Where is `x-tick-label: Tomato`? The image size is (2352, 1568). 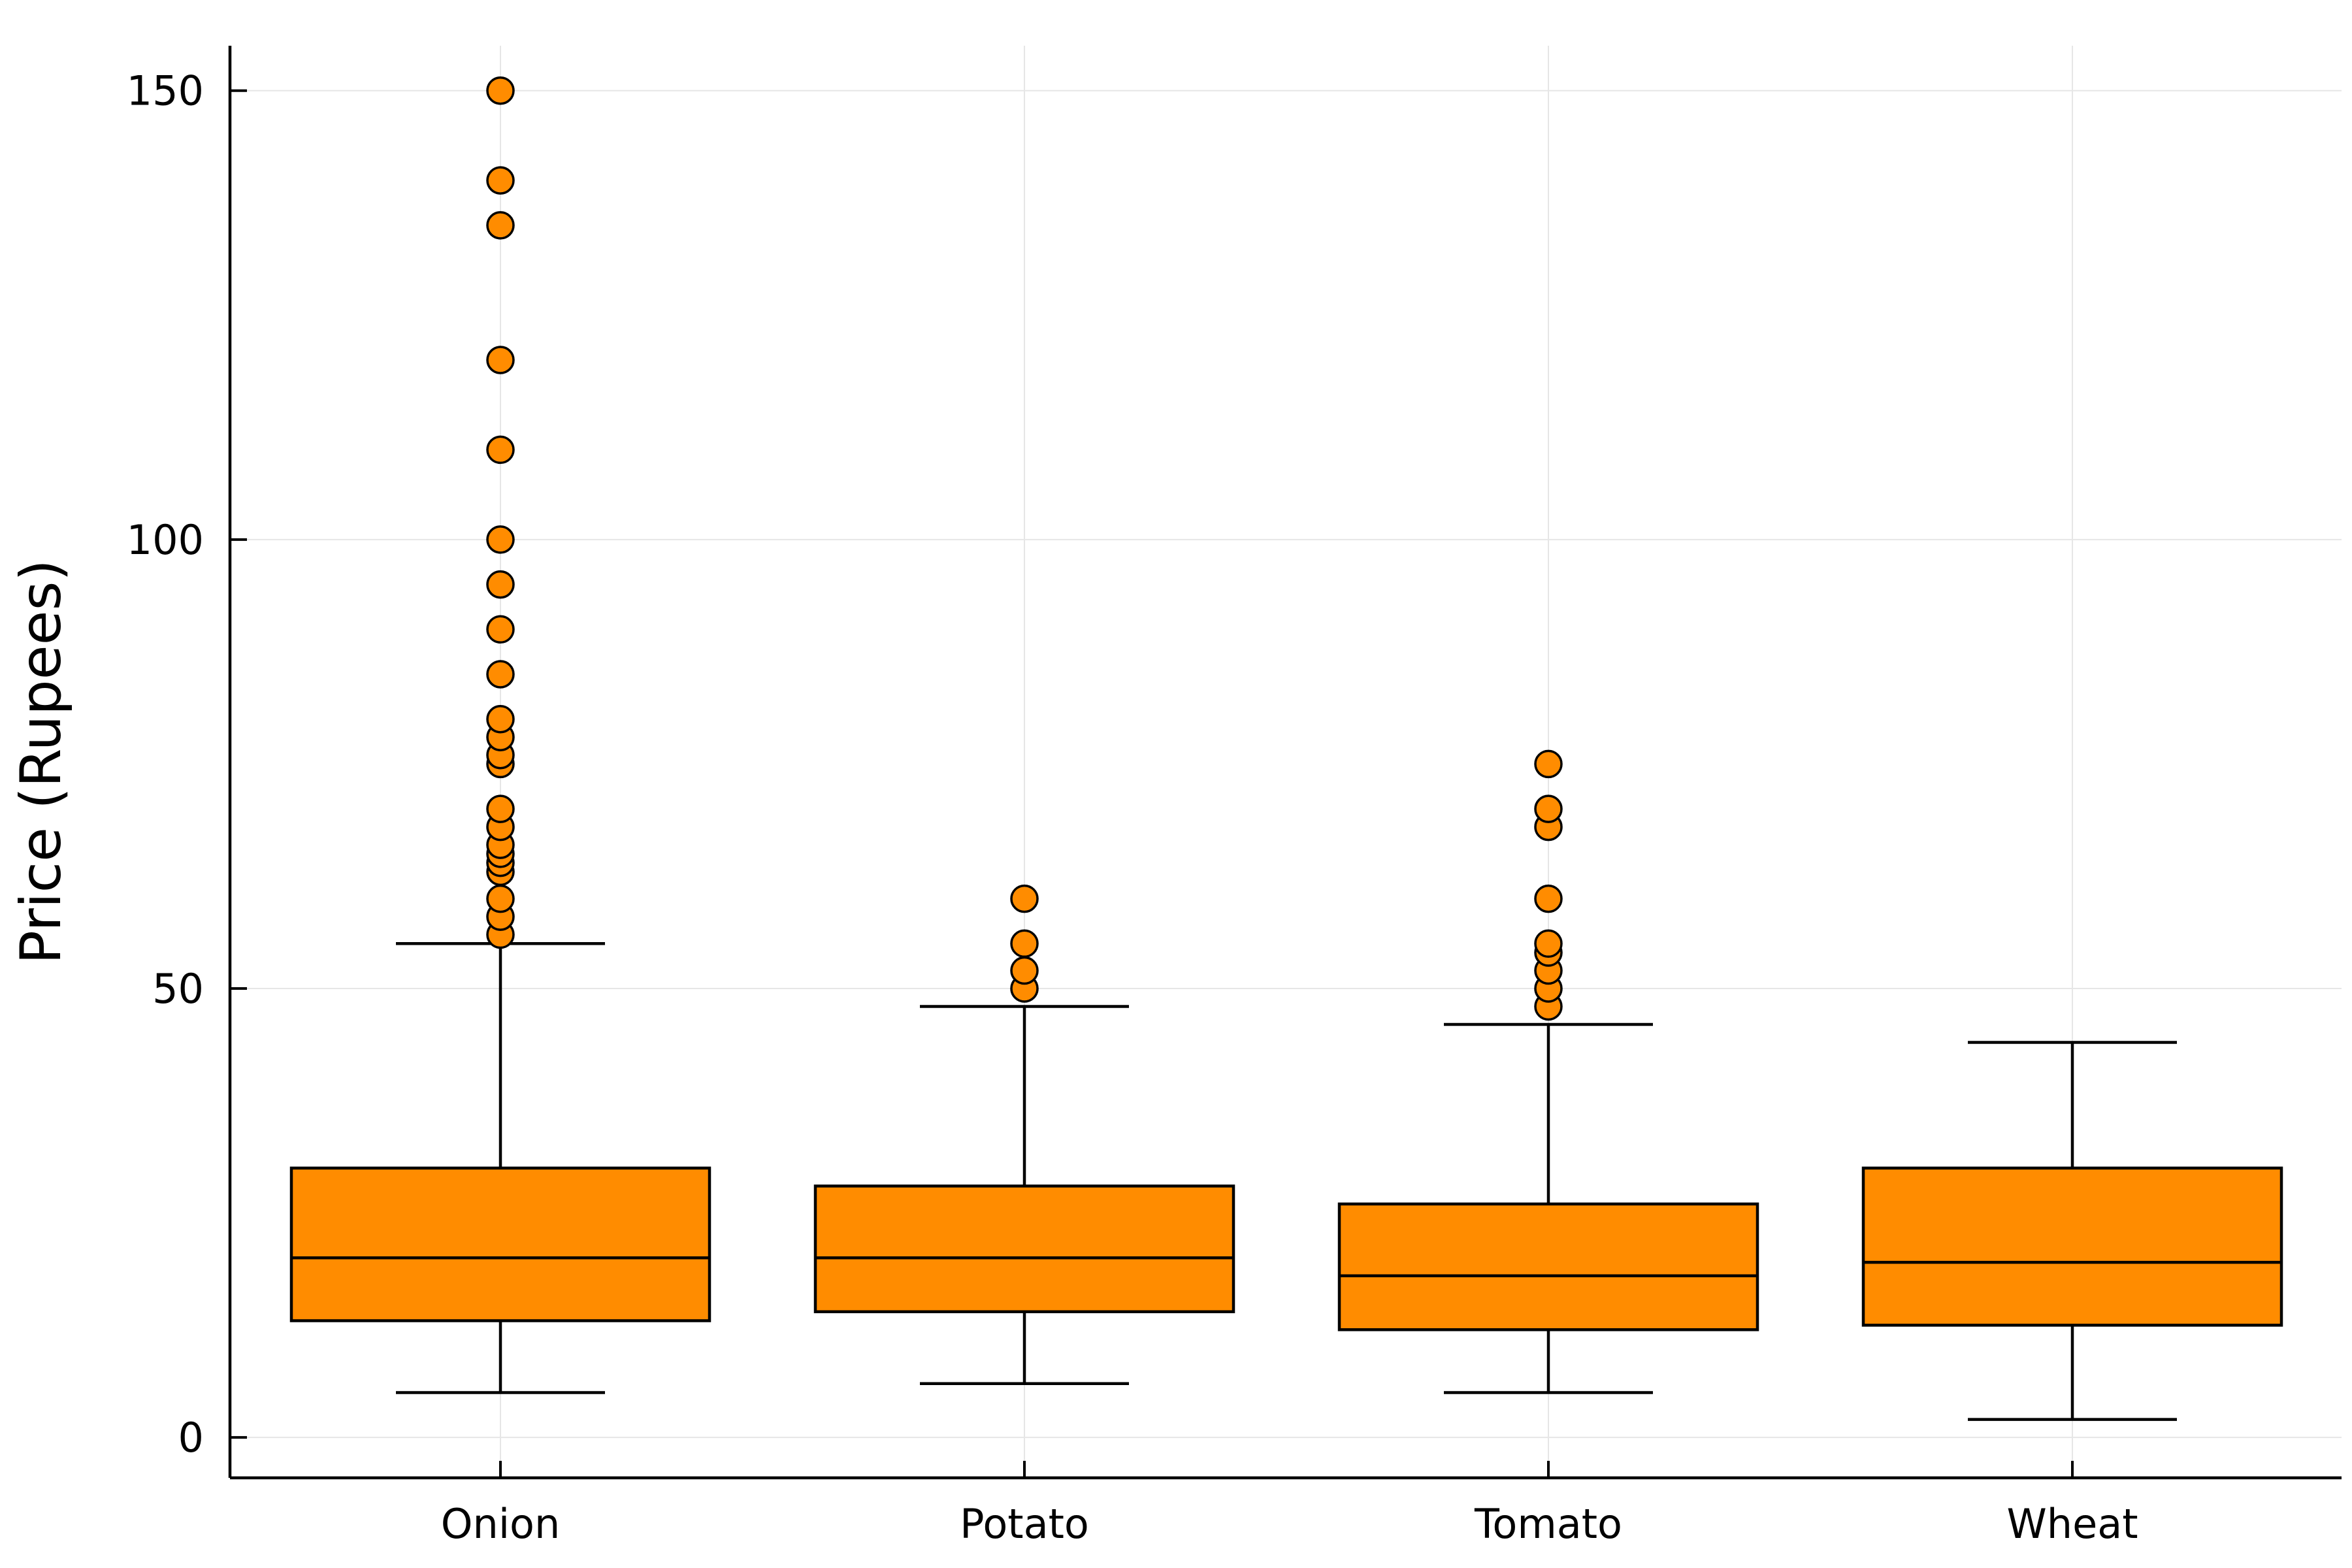
x-tick-label: Tomato is located at coordinates (1548, 1524).